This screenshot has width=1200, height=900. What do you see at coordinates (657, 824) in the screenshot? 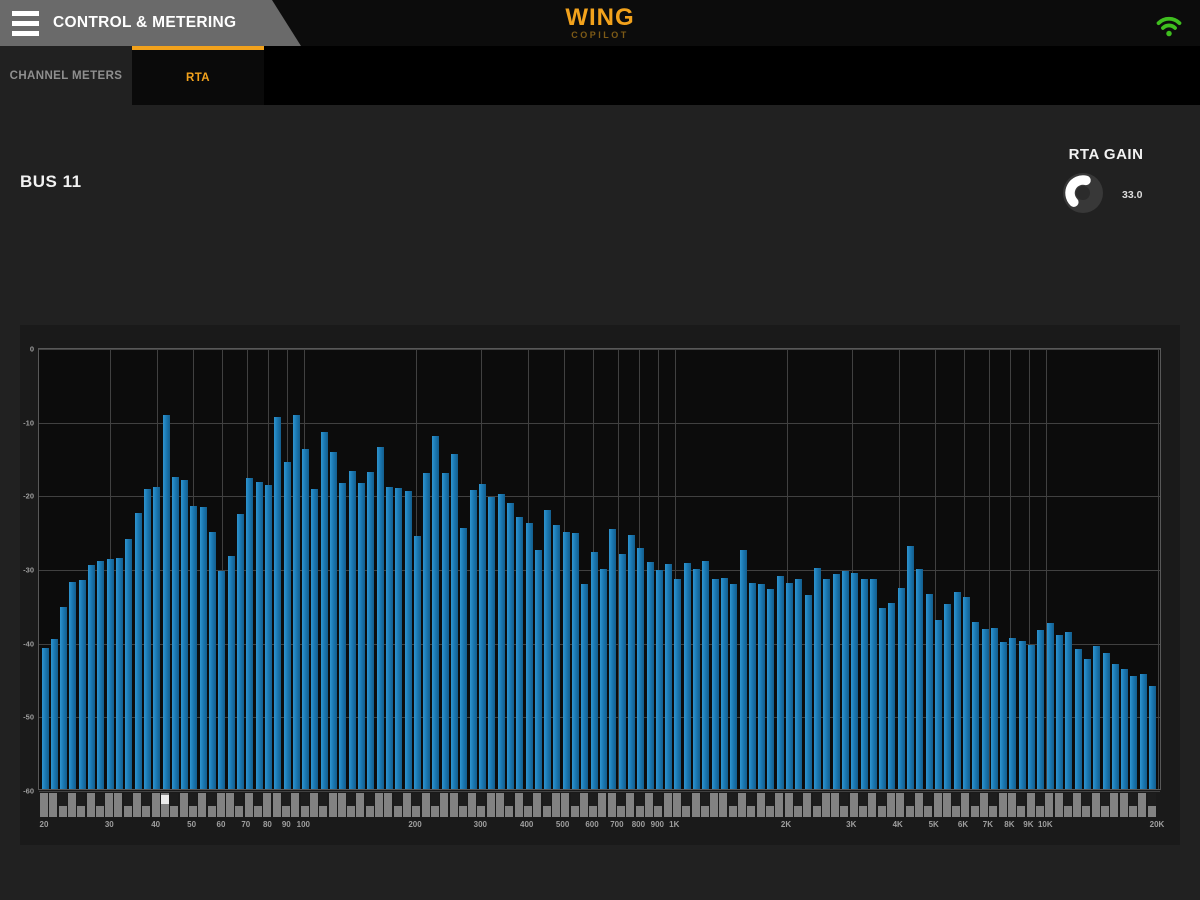
I see `freq-tick-label: 900` at bounding box center [657, 824].